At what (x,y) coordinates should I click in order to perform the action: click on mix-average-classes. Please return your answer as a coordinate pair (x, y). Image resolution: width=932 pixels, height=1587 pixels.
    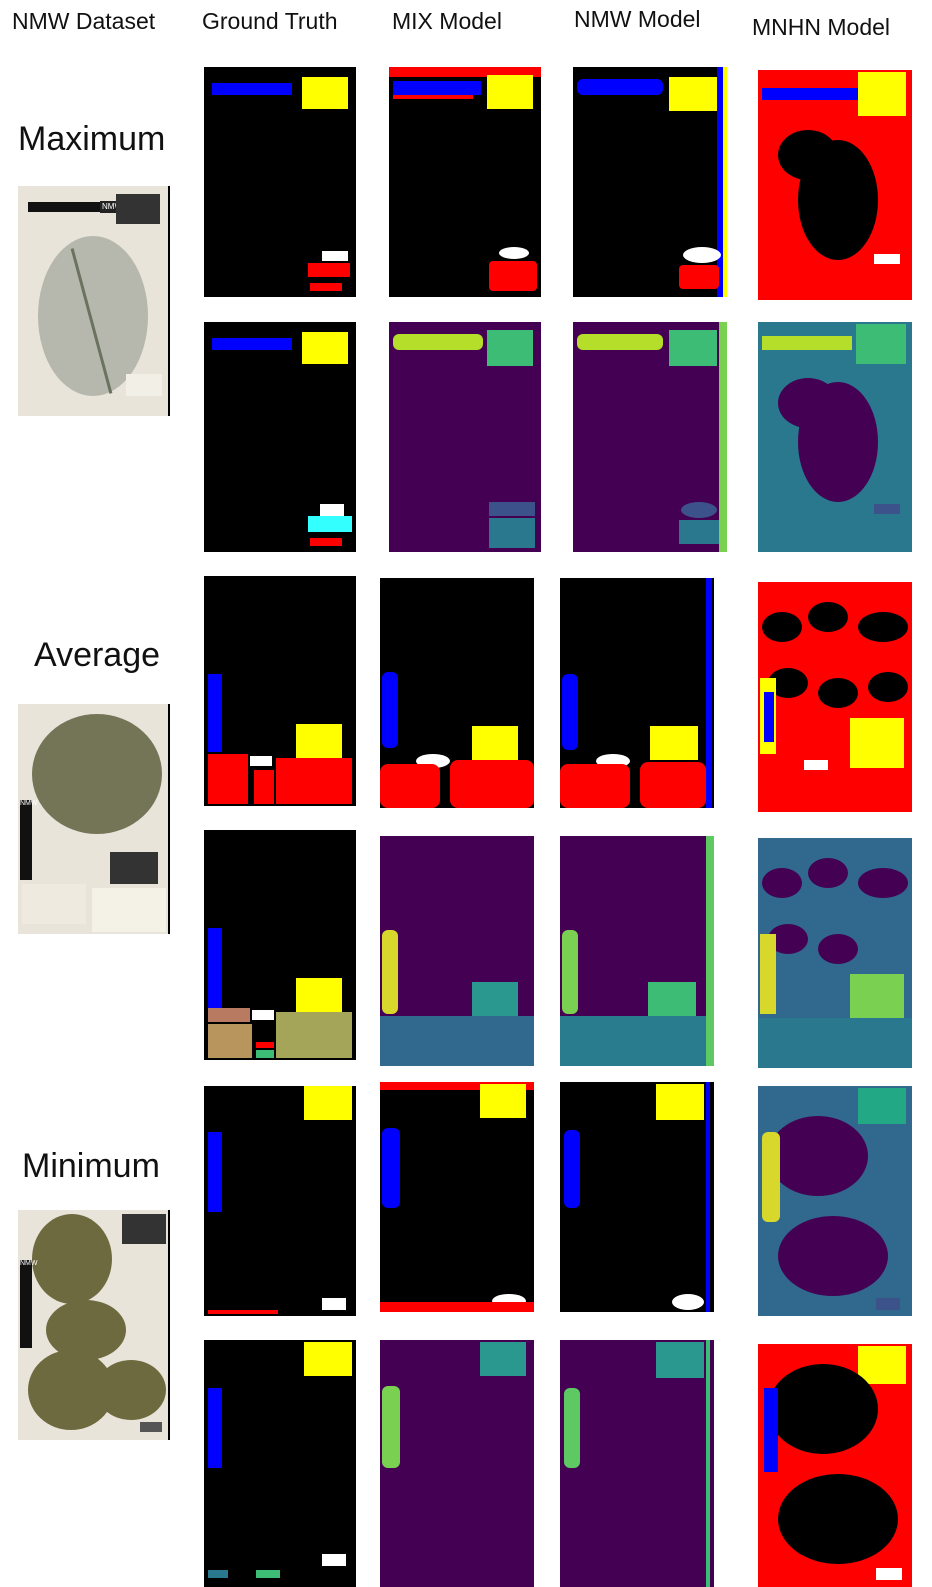
    Looking at the image, I should click on (457, 693).